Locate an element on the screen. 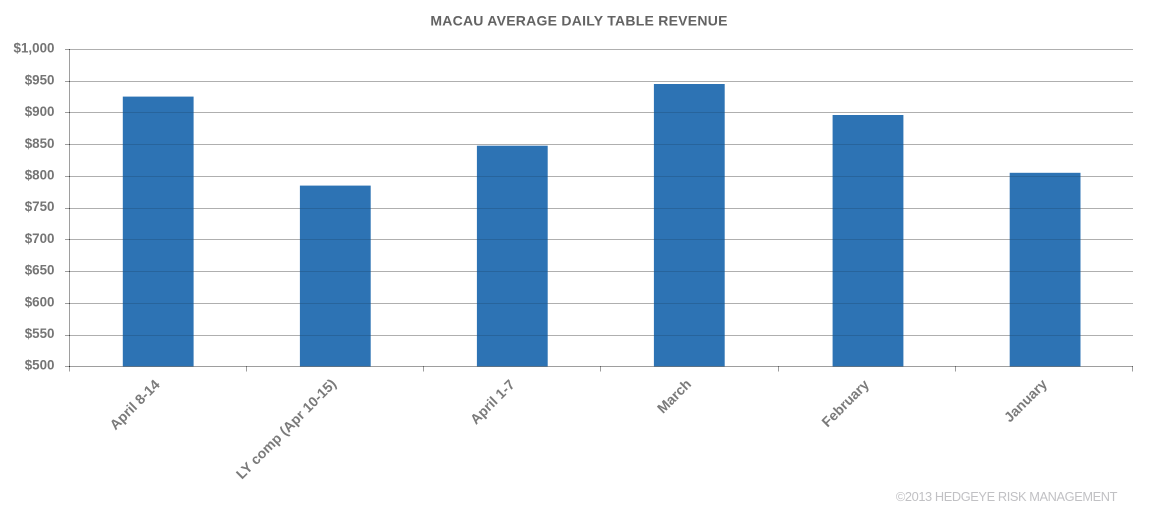  svg-text: $900 is located at coordinates (40, 111).